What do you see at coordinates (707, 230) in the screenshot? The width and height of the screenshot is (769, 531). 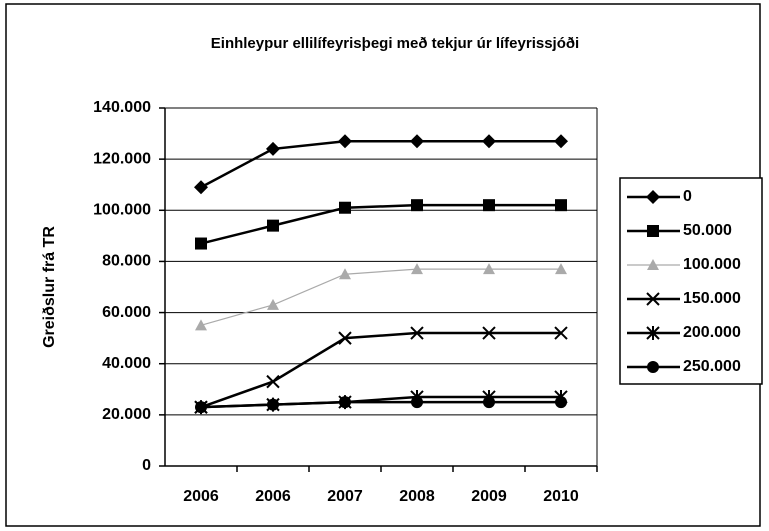 I see `legend-label: 50.000` at bounding box center [707, 230].